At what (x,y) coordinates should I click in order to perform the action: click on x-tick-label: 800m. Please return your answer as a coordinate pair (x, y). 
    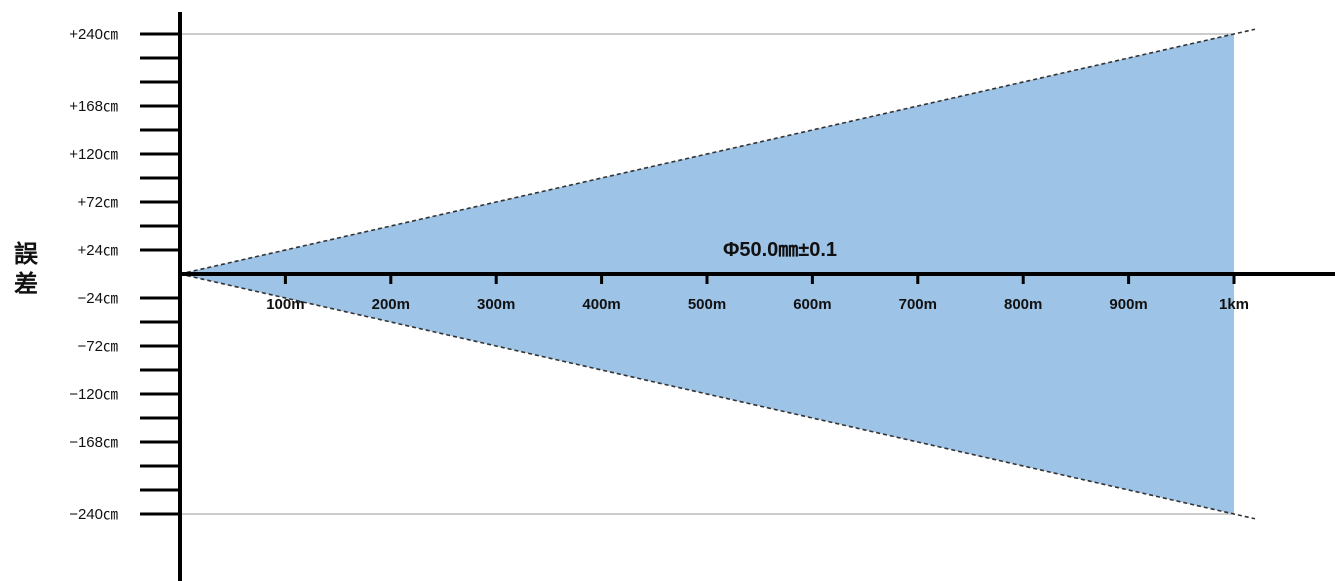
    Looking at the image, I should click on (1023, 304).